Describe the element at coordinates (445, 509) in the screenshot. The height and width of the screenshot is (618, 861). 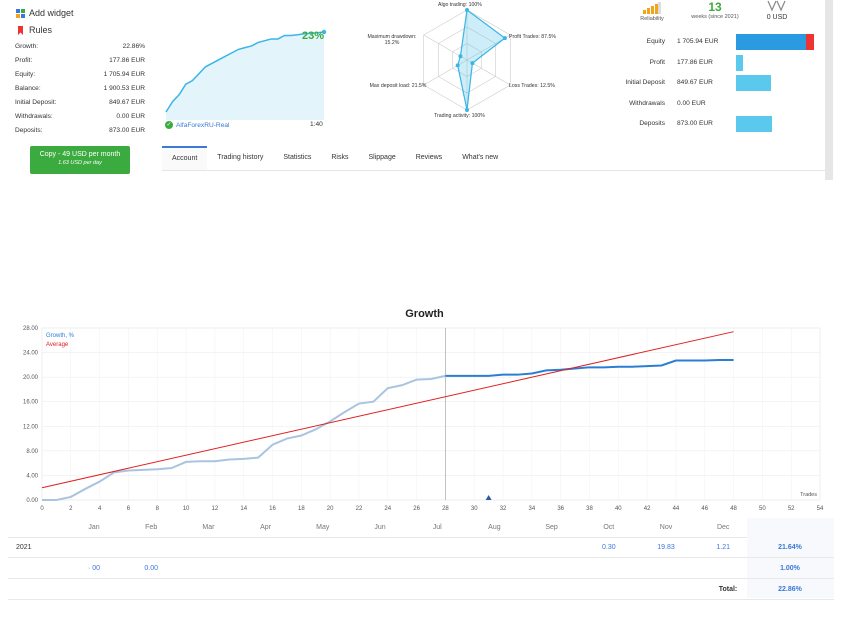
I see `x-tick-label: 28` at that location.